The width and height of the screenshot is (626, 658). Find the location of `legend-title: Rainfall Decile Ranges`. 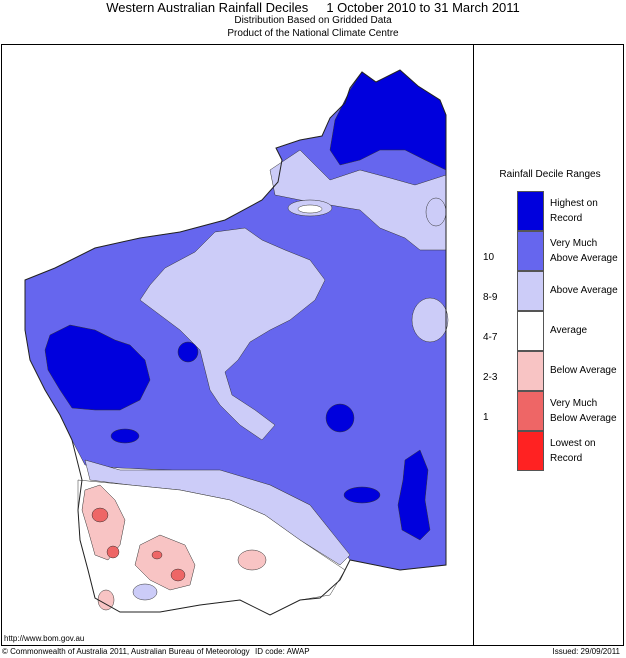

legend-title: Rainfall Decile Ranges is located at coordinates (550, 174).